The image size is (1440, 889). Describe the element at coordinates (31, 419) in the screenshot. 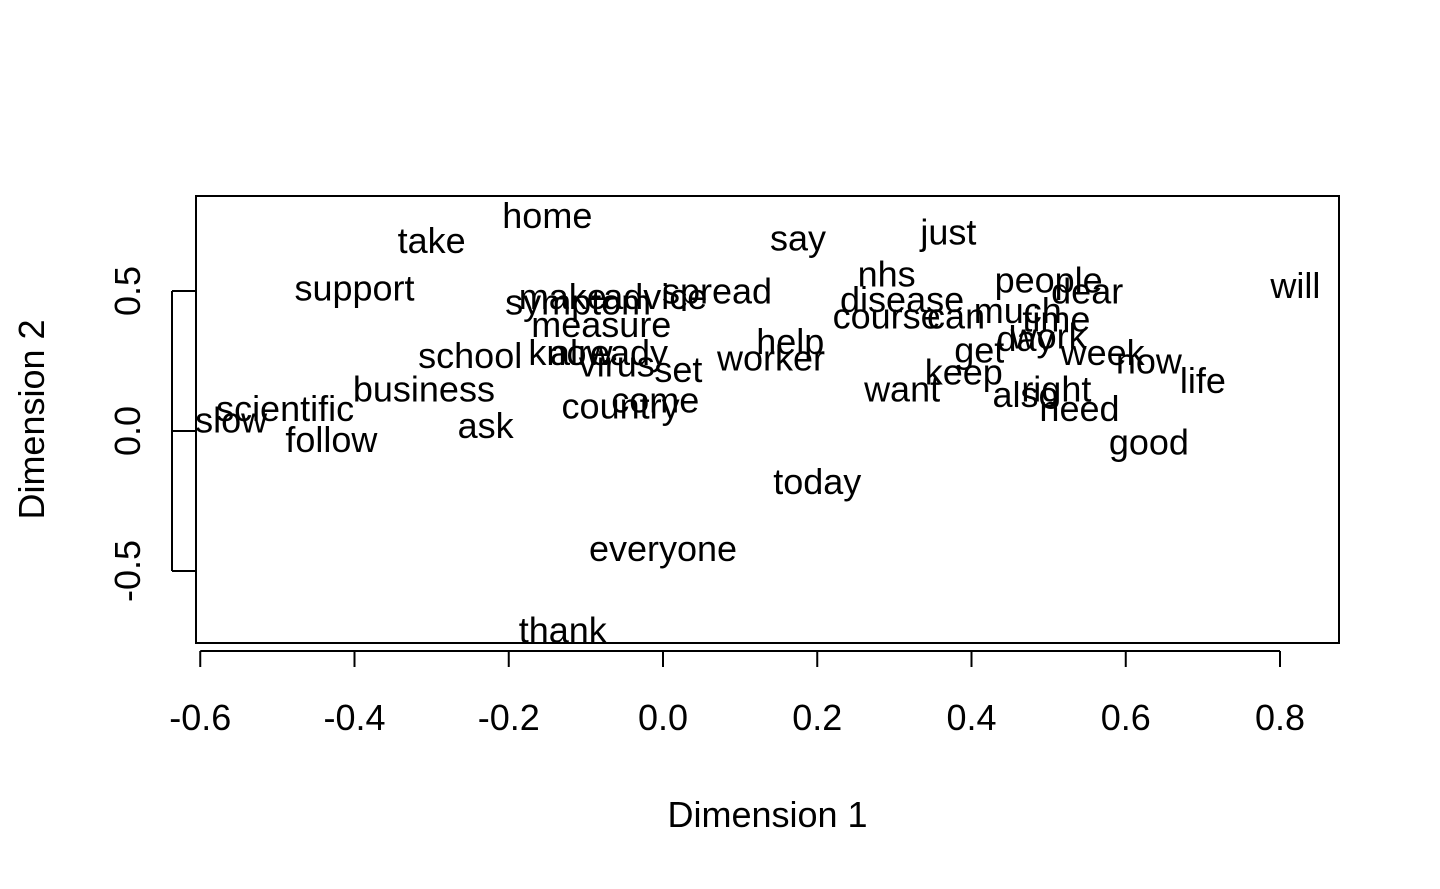

I see `y-axis-title: Dimension 2` at that location.